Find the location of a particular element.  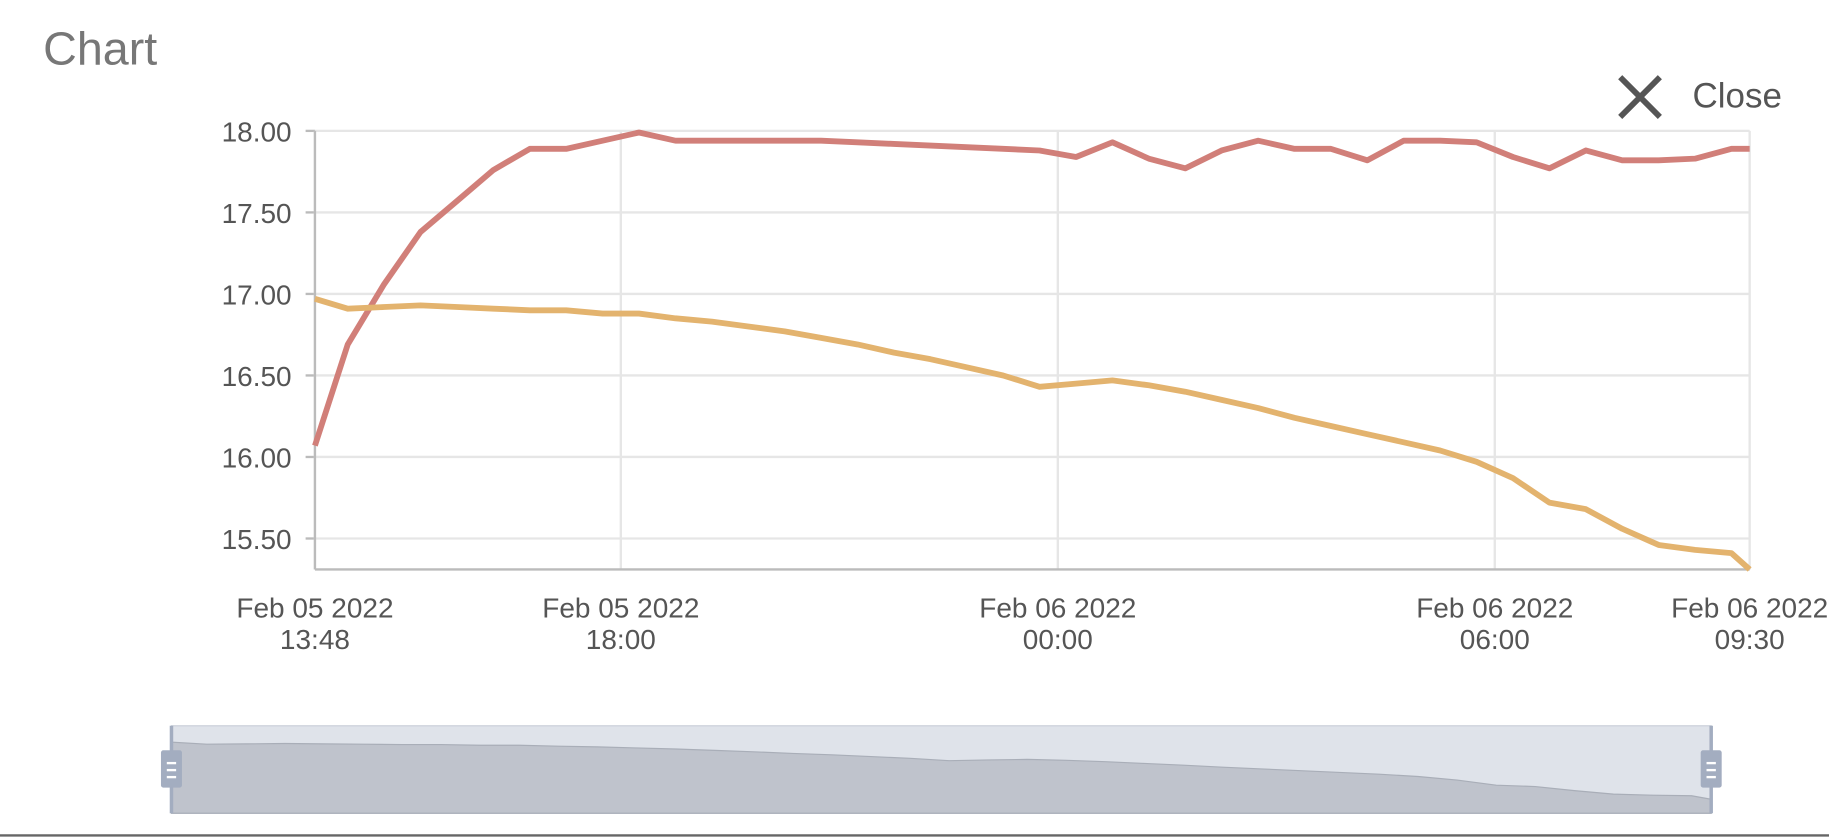

x-tick-label: 00:00 is located at coordinates (1058, 639).